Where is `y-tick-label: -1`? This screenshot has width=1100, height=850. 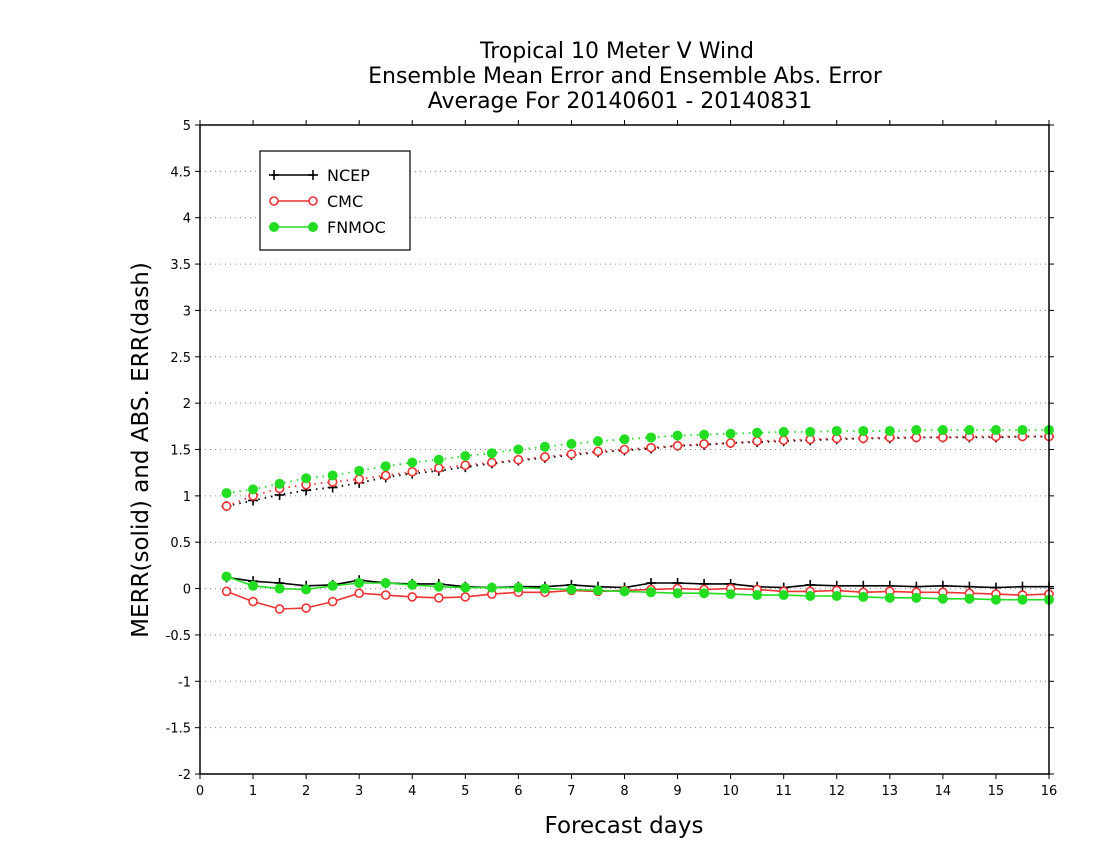 y-tick-label: -1 is located at coordinates (184, 682).